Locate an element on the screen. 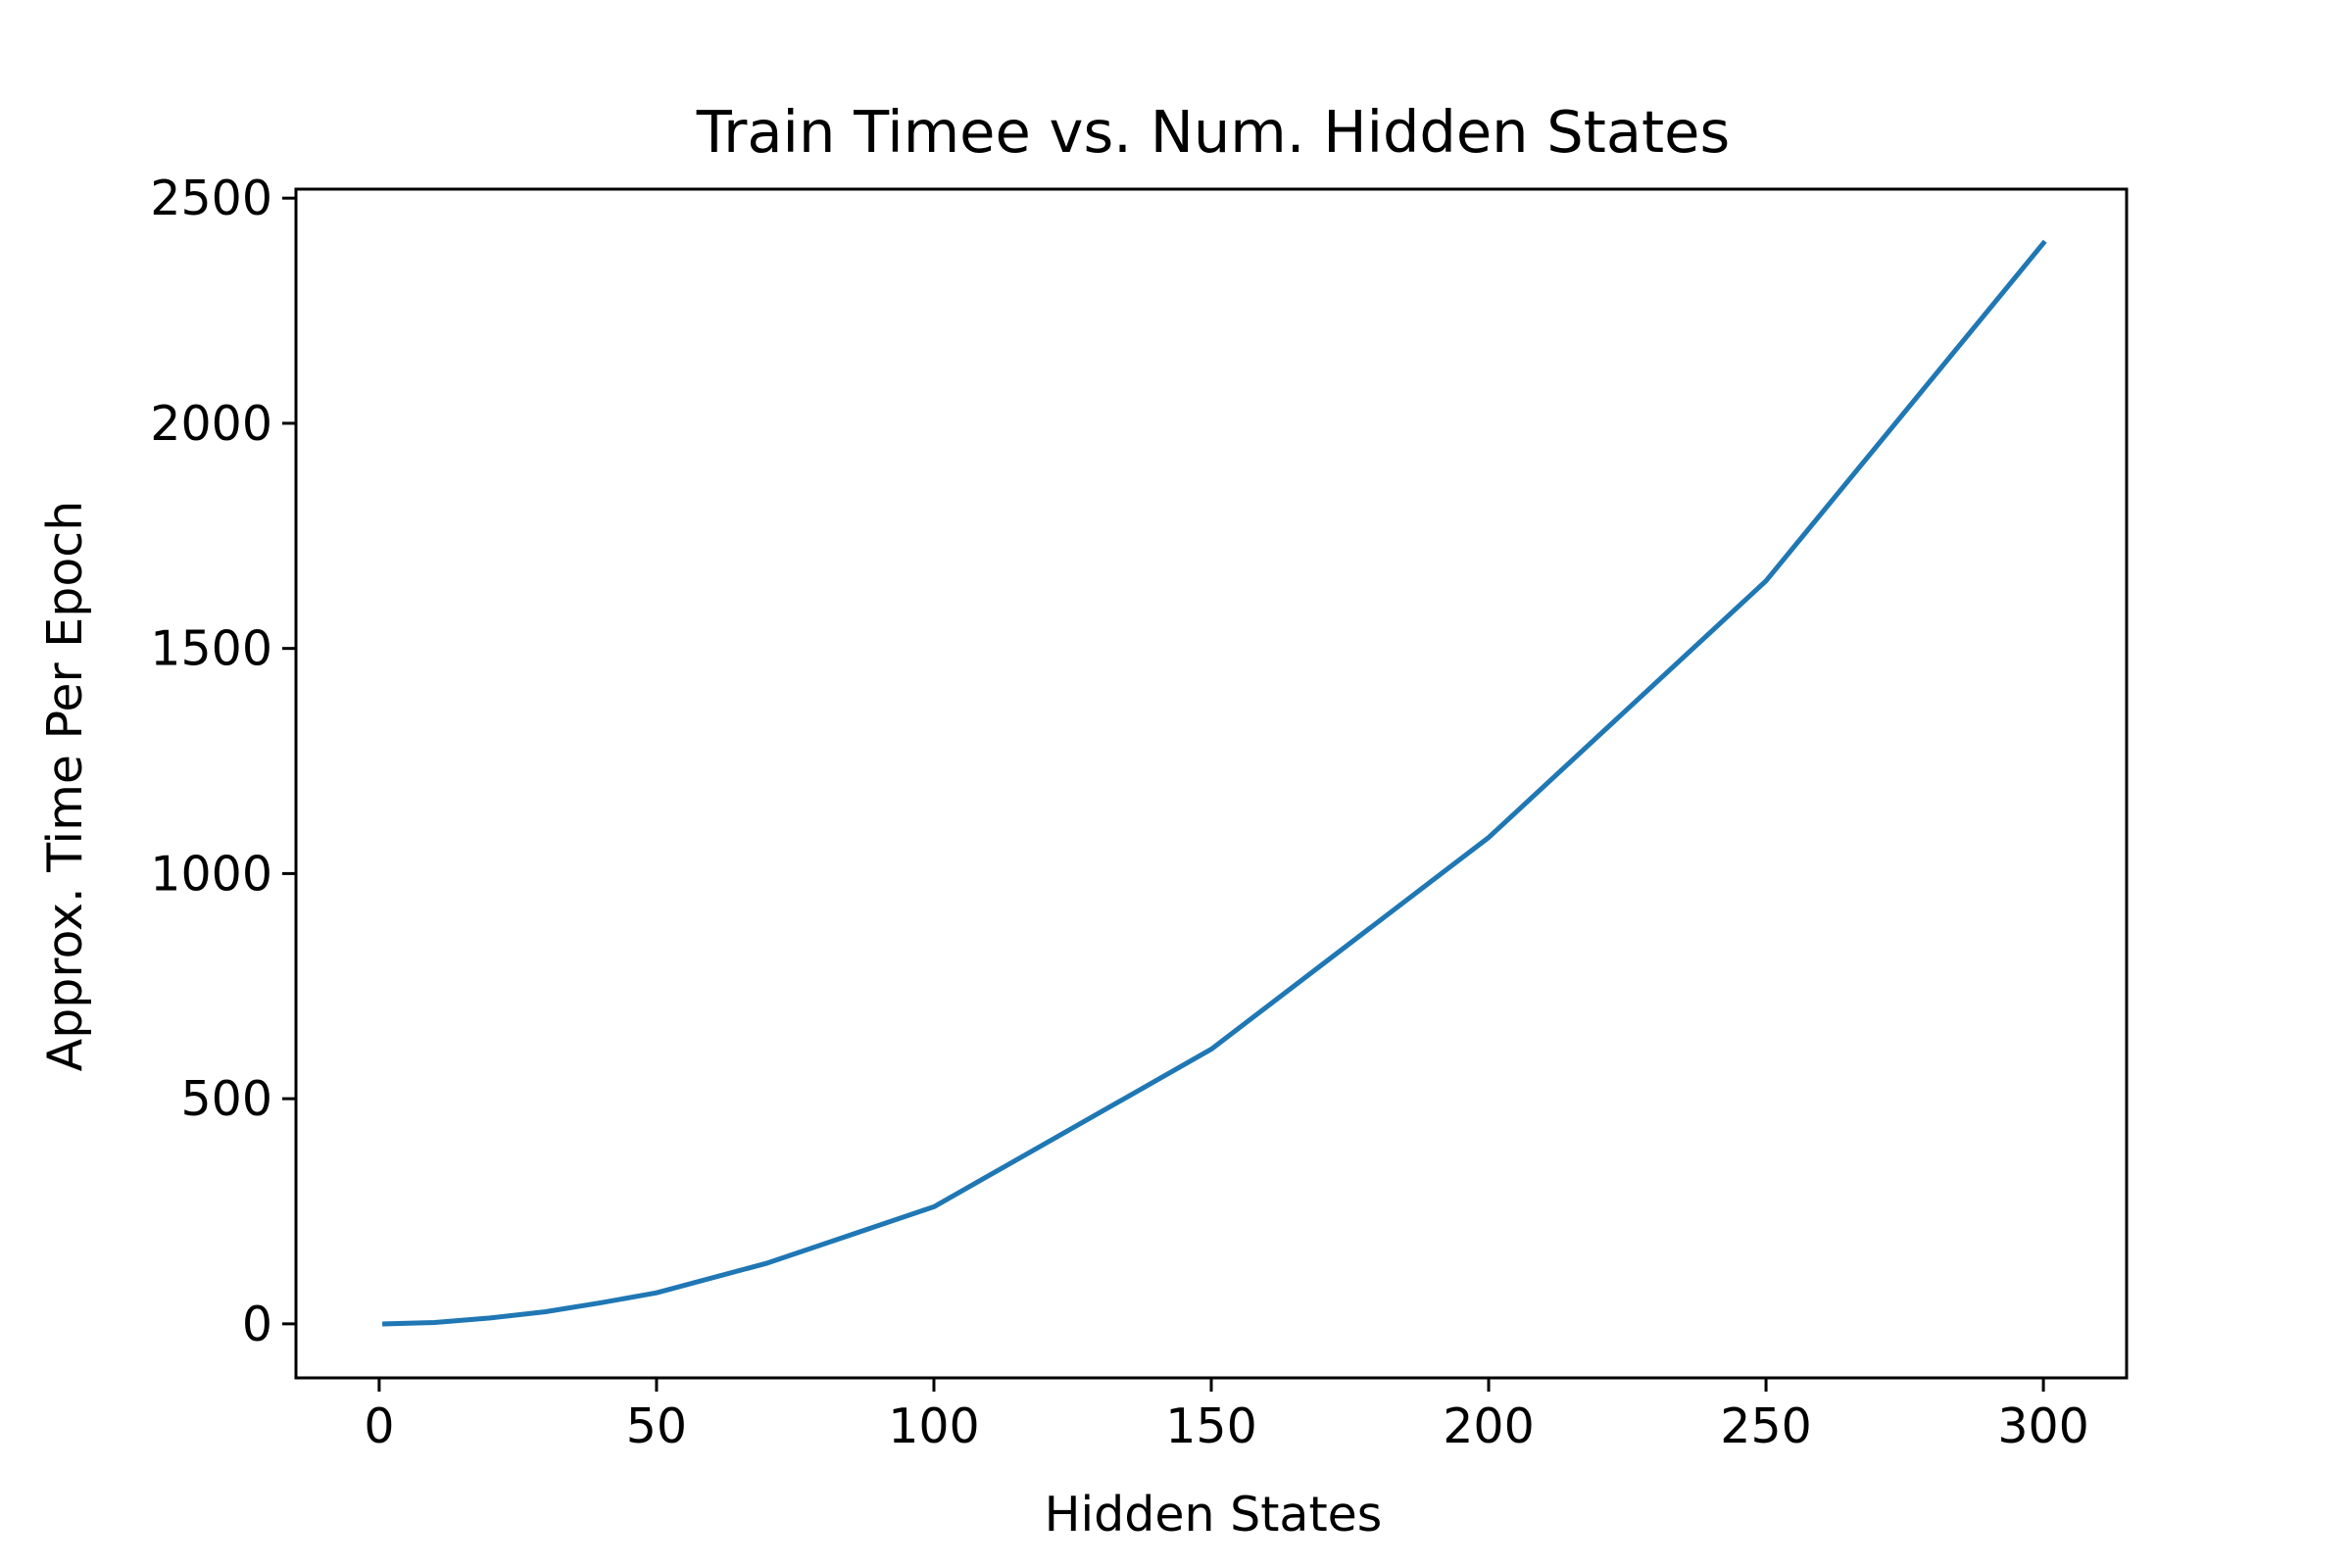 Image resolution: width=2352 pixels, height=1568 pixels. x-tick-label-3: 150 is located at coordinates (1211, 1426).